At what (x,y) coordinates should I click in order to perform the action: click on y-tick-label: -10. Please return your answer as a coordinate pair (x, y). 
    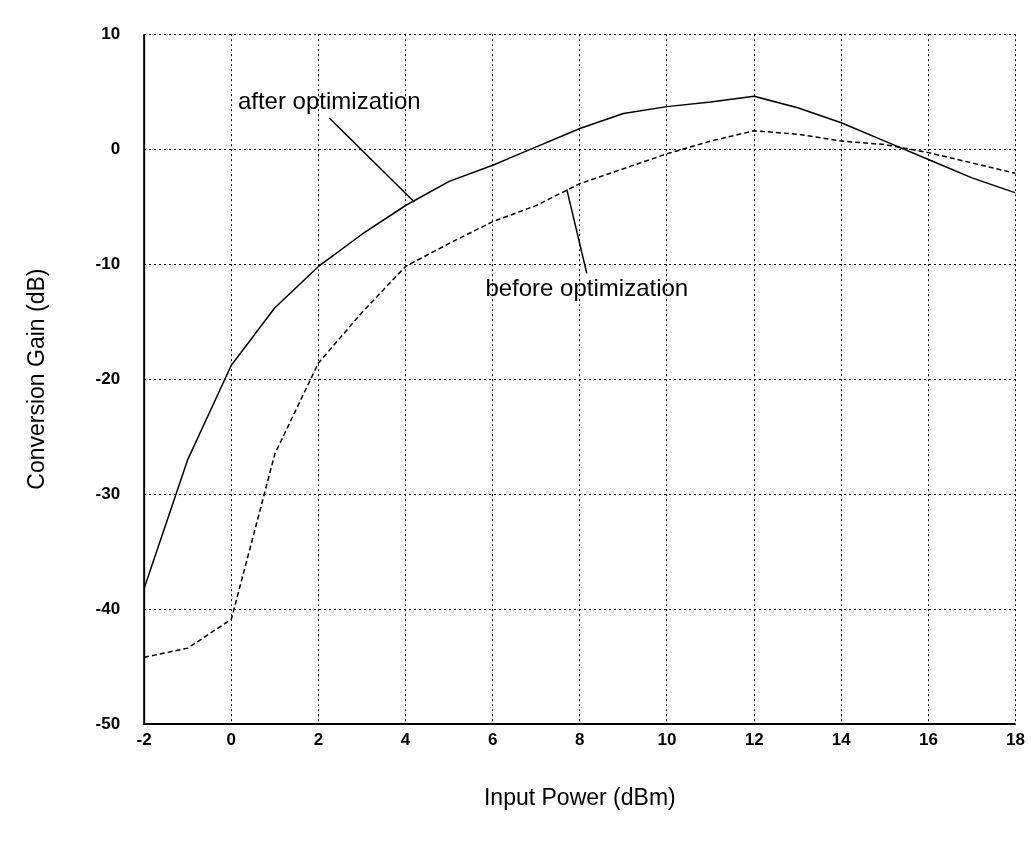
    Looking at the image, I should click on (108, 263).